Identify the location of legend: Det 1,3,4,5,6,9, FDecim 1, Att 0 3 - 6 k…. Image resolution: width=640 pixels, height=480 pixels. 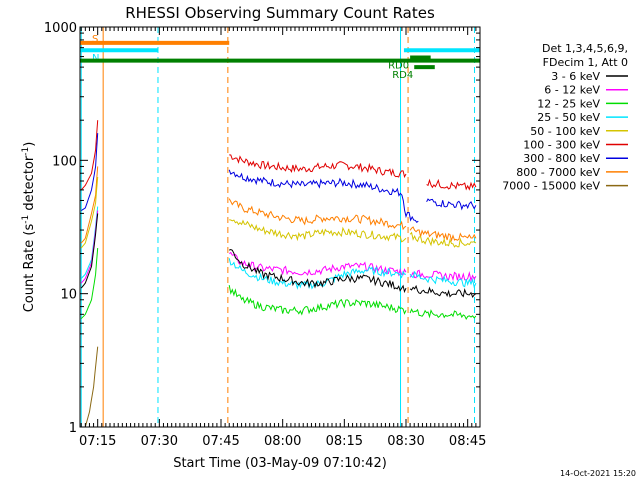
(565, 117).